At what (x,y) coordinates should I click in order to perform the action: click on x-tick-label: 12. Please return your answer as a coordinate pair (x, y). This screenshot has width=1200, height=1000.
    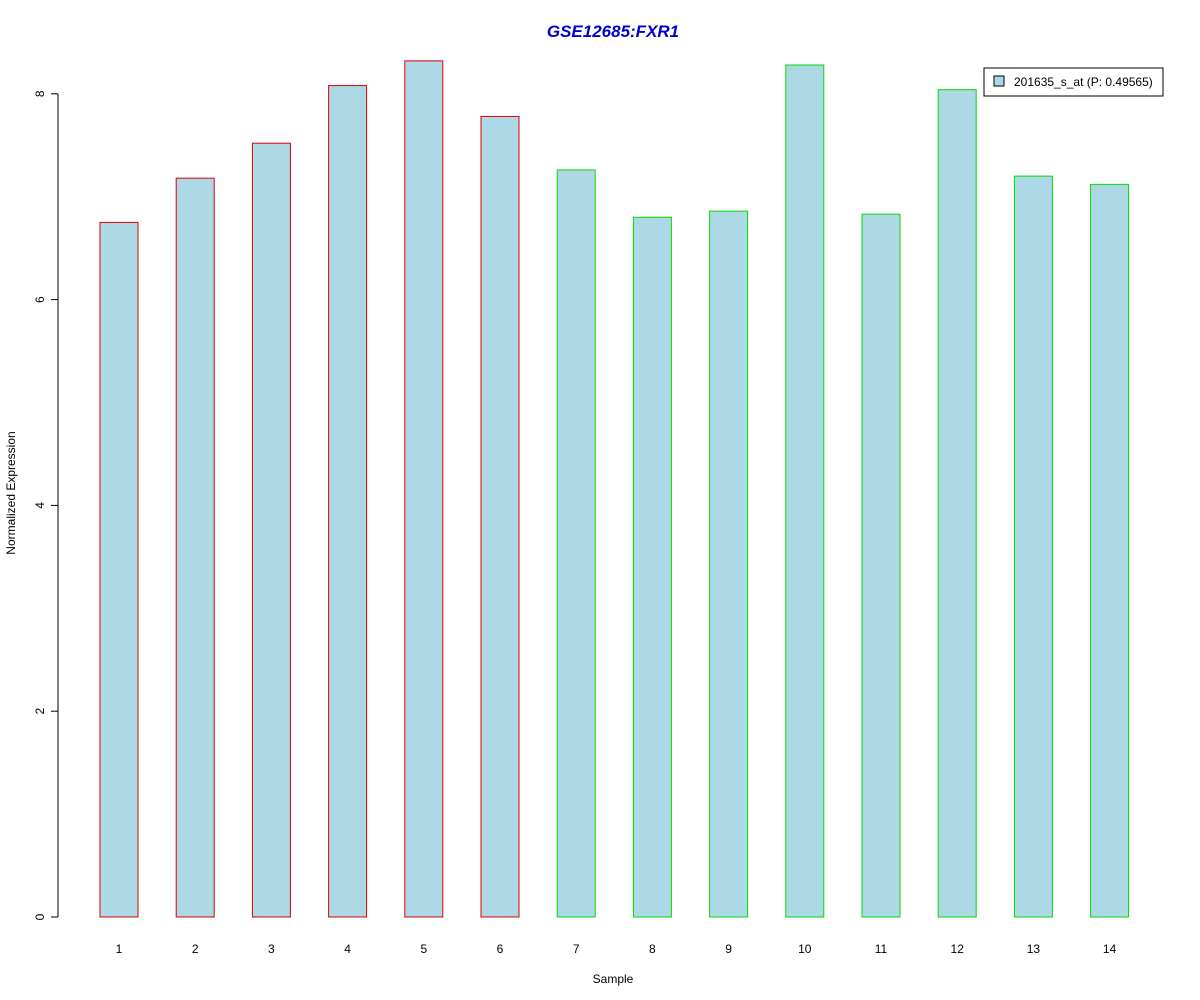
    Looking at the image, I should click on (958, 949).